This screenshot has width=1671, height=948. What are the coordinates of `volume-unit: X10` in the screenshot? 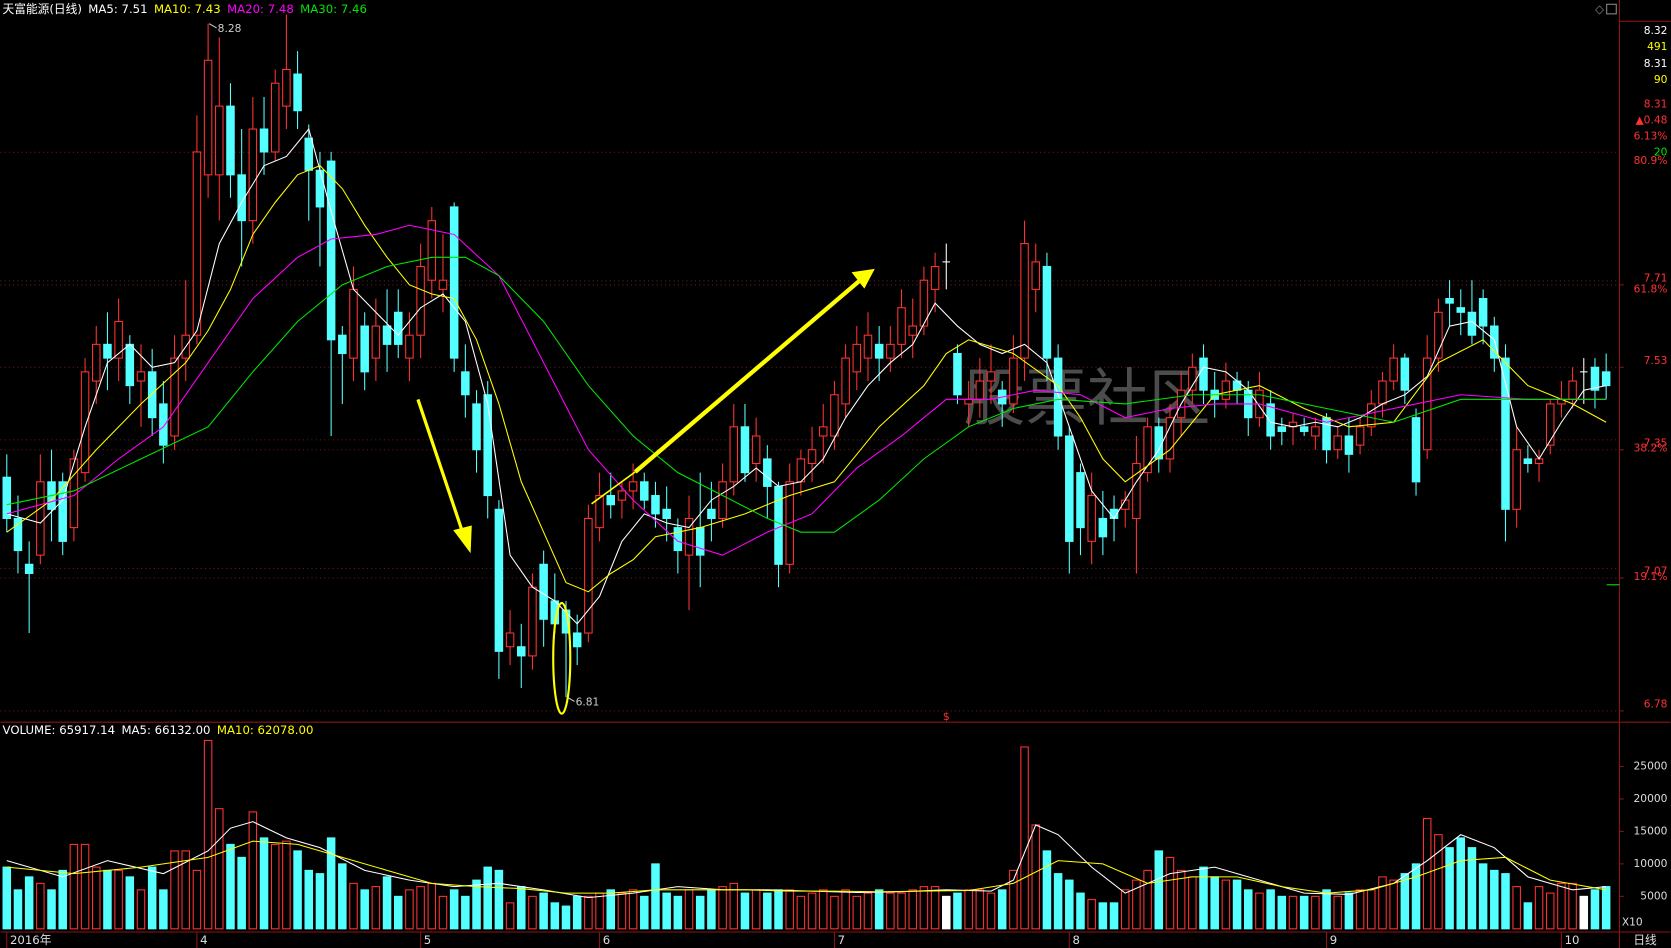 It's located at (1632, 921).